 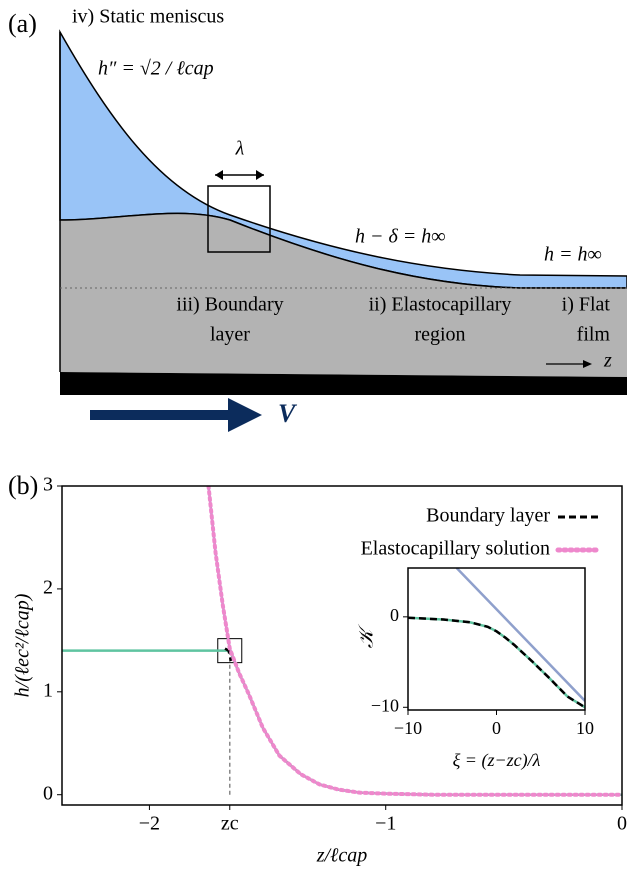 I want to click on velocity-arrowhead, so click(x=245, y=415).